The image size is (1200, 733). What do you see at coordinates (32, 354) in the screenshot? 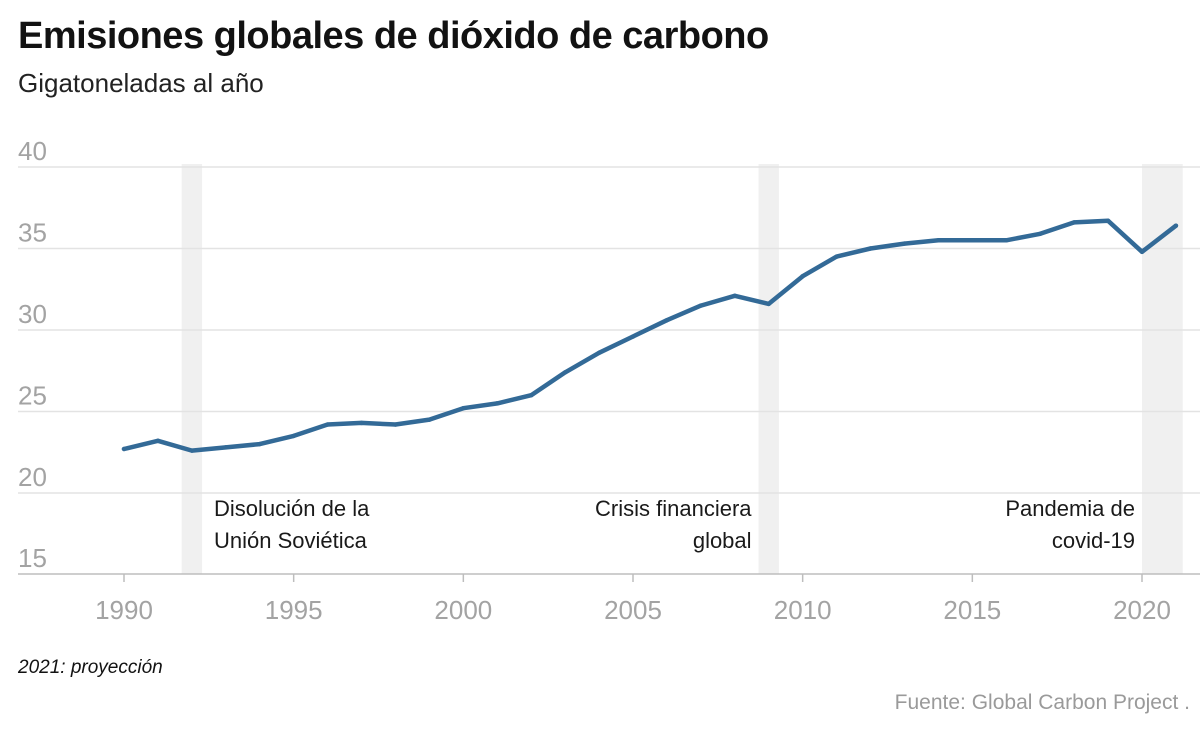
I see `y-axis-ticks: 15 20 25 30 35 40` at bounding box center [32, 354].